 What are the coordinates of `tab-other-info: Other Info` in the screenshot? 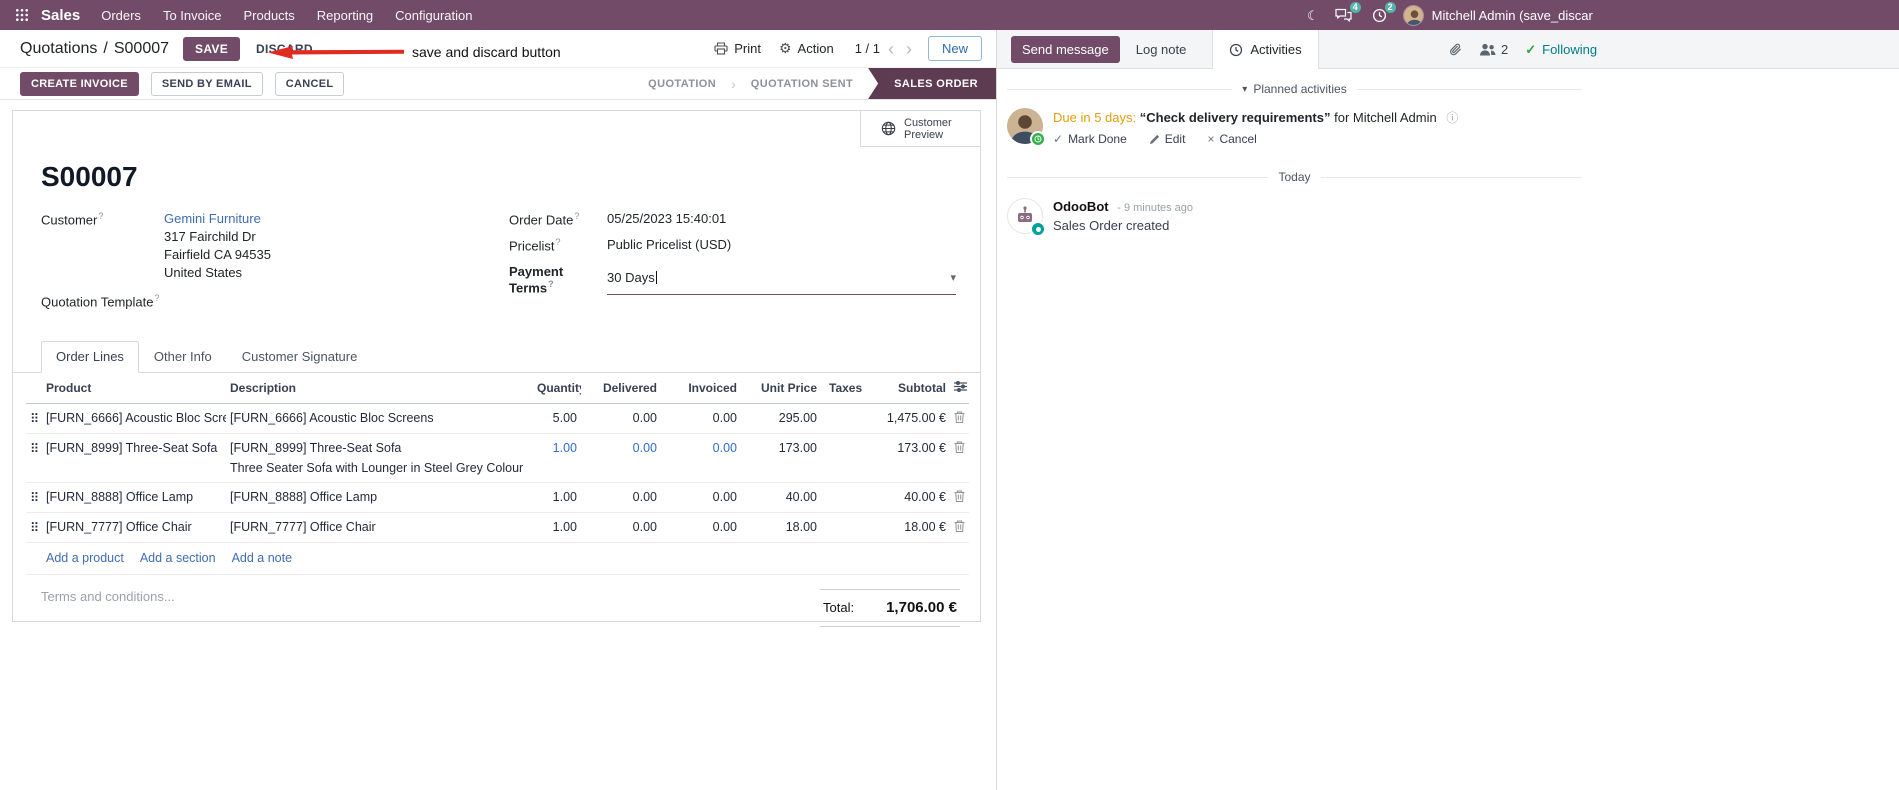 It's located at (182, 357).